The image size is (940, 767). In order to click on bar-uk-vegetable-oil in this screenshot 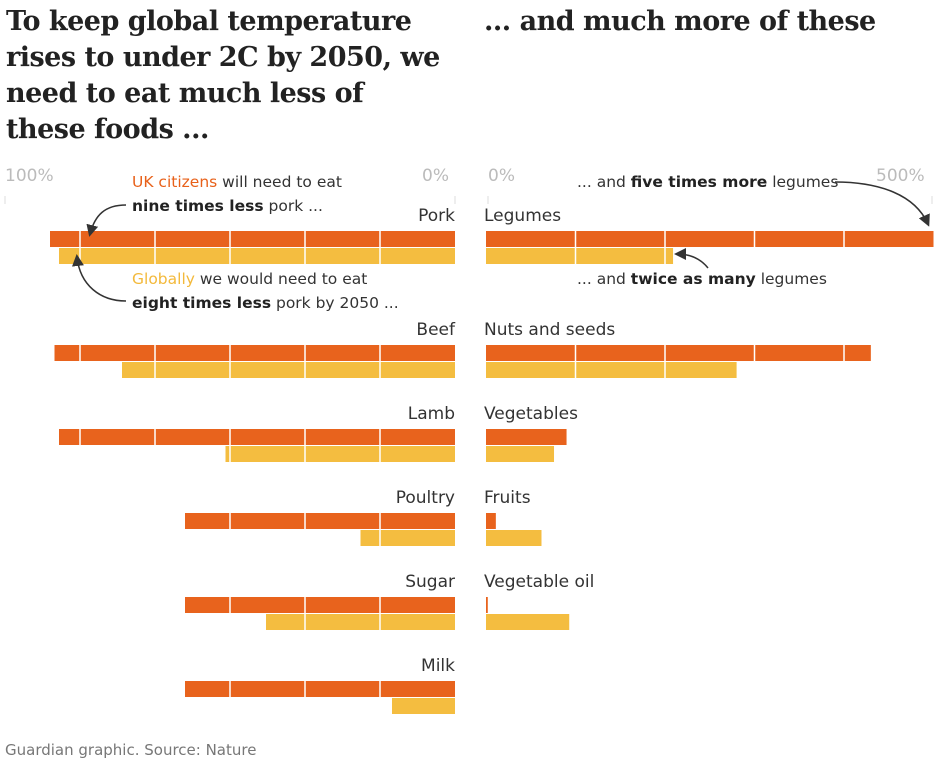, I will do `click(487, 605)`.